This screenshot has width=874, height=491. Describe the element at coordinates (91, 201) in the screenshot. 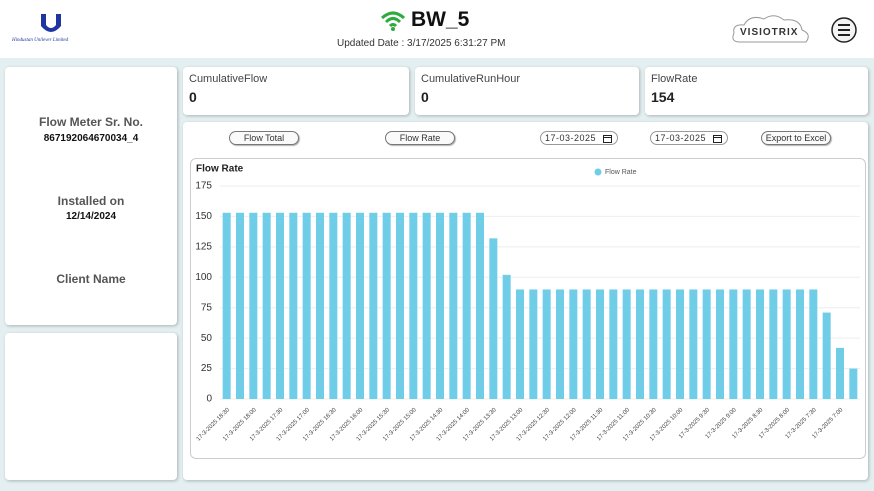

I see `installed-label: Installed on` at that location.